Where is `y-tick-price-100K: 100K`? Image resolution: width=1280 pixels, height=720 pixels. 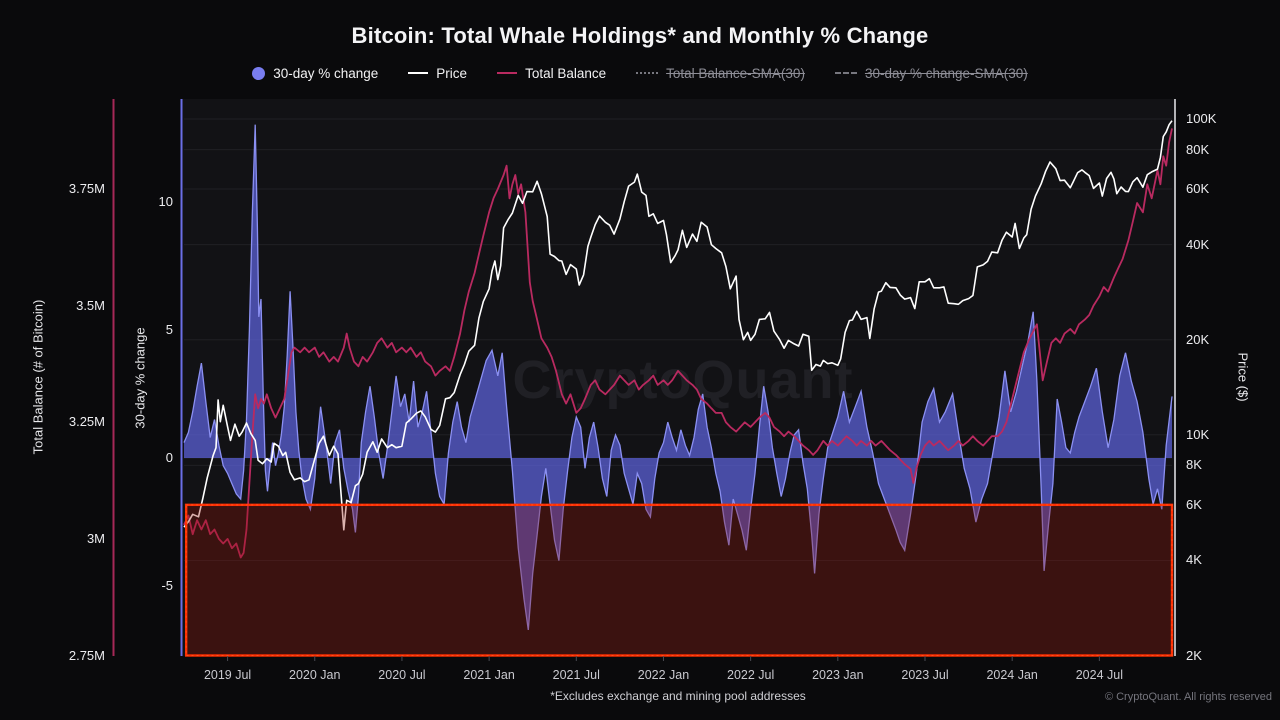 y-tick-price-100K: 100K is located at coordinates (1201, 118).